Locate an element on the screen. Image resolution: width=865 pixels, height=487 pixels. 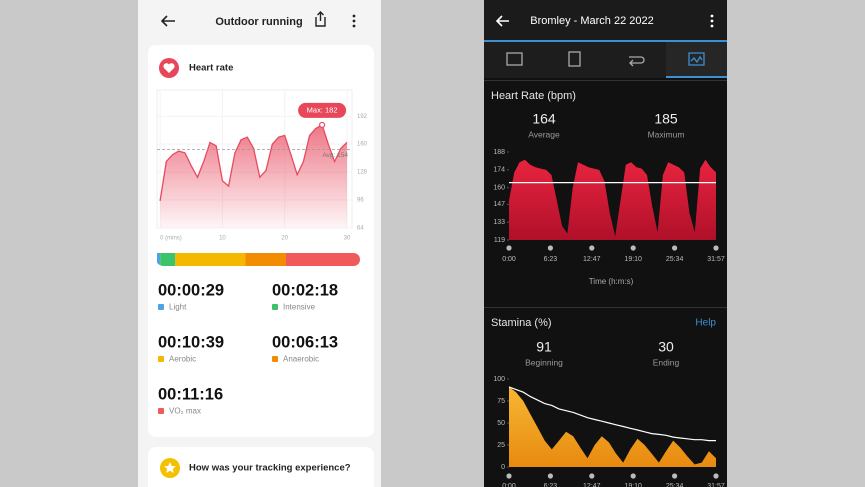
area-fill is located at coordinates (254, 176).